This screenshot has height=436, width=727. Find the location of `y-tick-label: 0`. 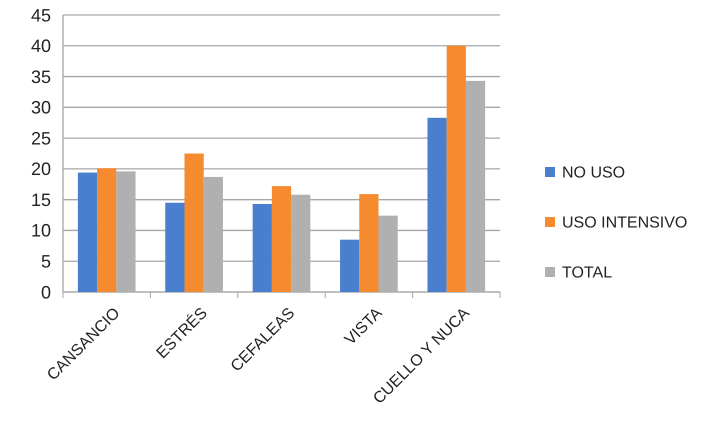

y-tick-label: 0 is located at coordinates (45, 292).